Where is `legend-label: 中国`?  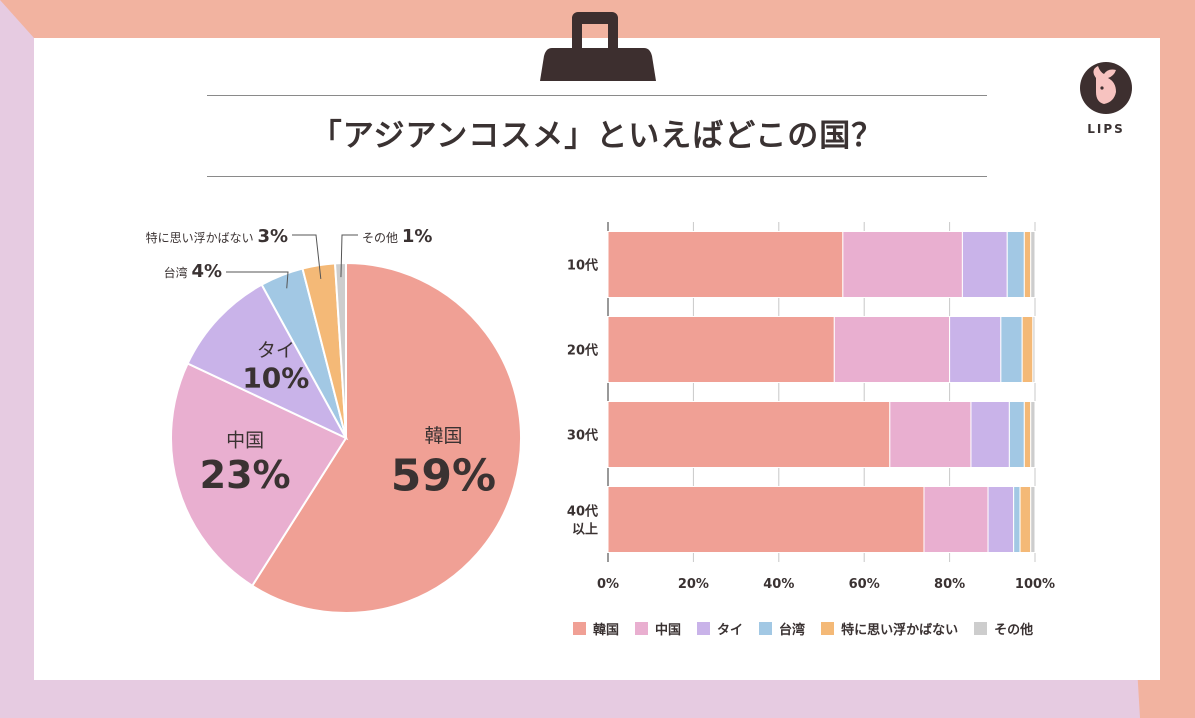 legend-label: 中国 is located at coordinates (668, 630).